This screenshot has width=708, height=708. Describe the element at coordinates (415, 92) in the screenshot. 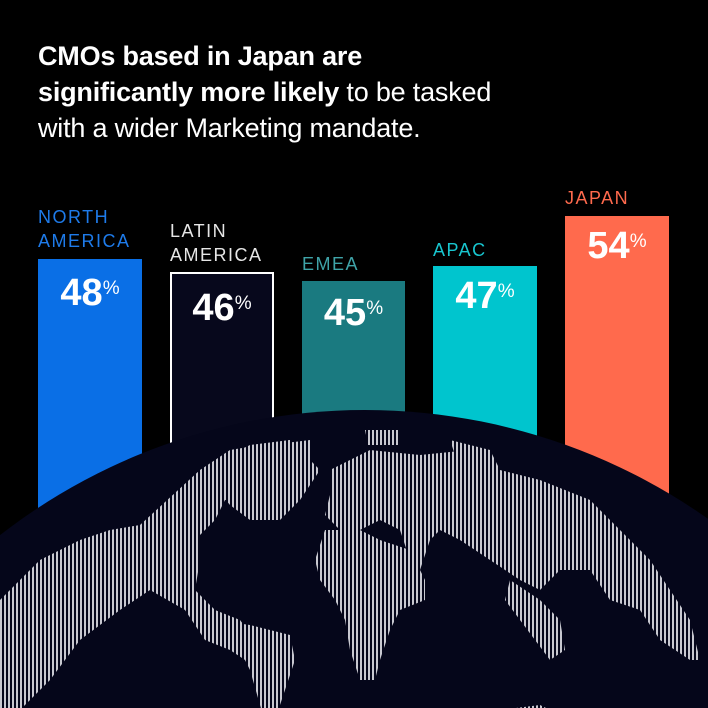

I see `headline-line2-regular: to be tasked` at that location.